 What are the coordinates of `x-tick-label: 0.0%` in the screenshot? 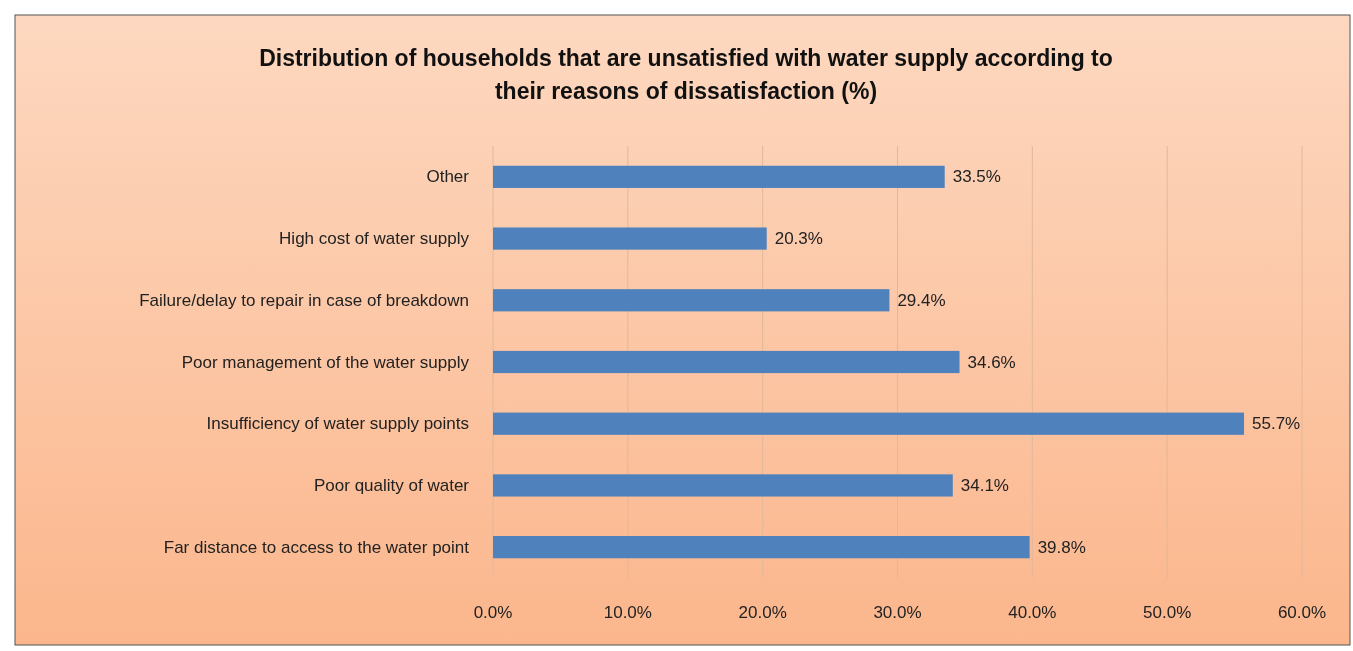 It's located at (493, 612).